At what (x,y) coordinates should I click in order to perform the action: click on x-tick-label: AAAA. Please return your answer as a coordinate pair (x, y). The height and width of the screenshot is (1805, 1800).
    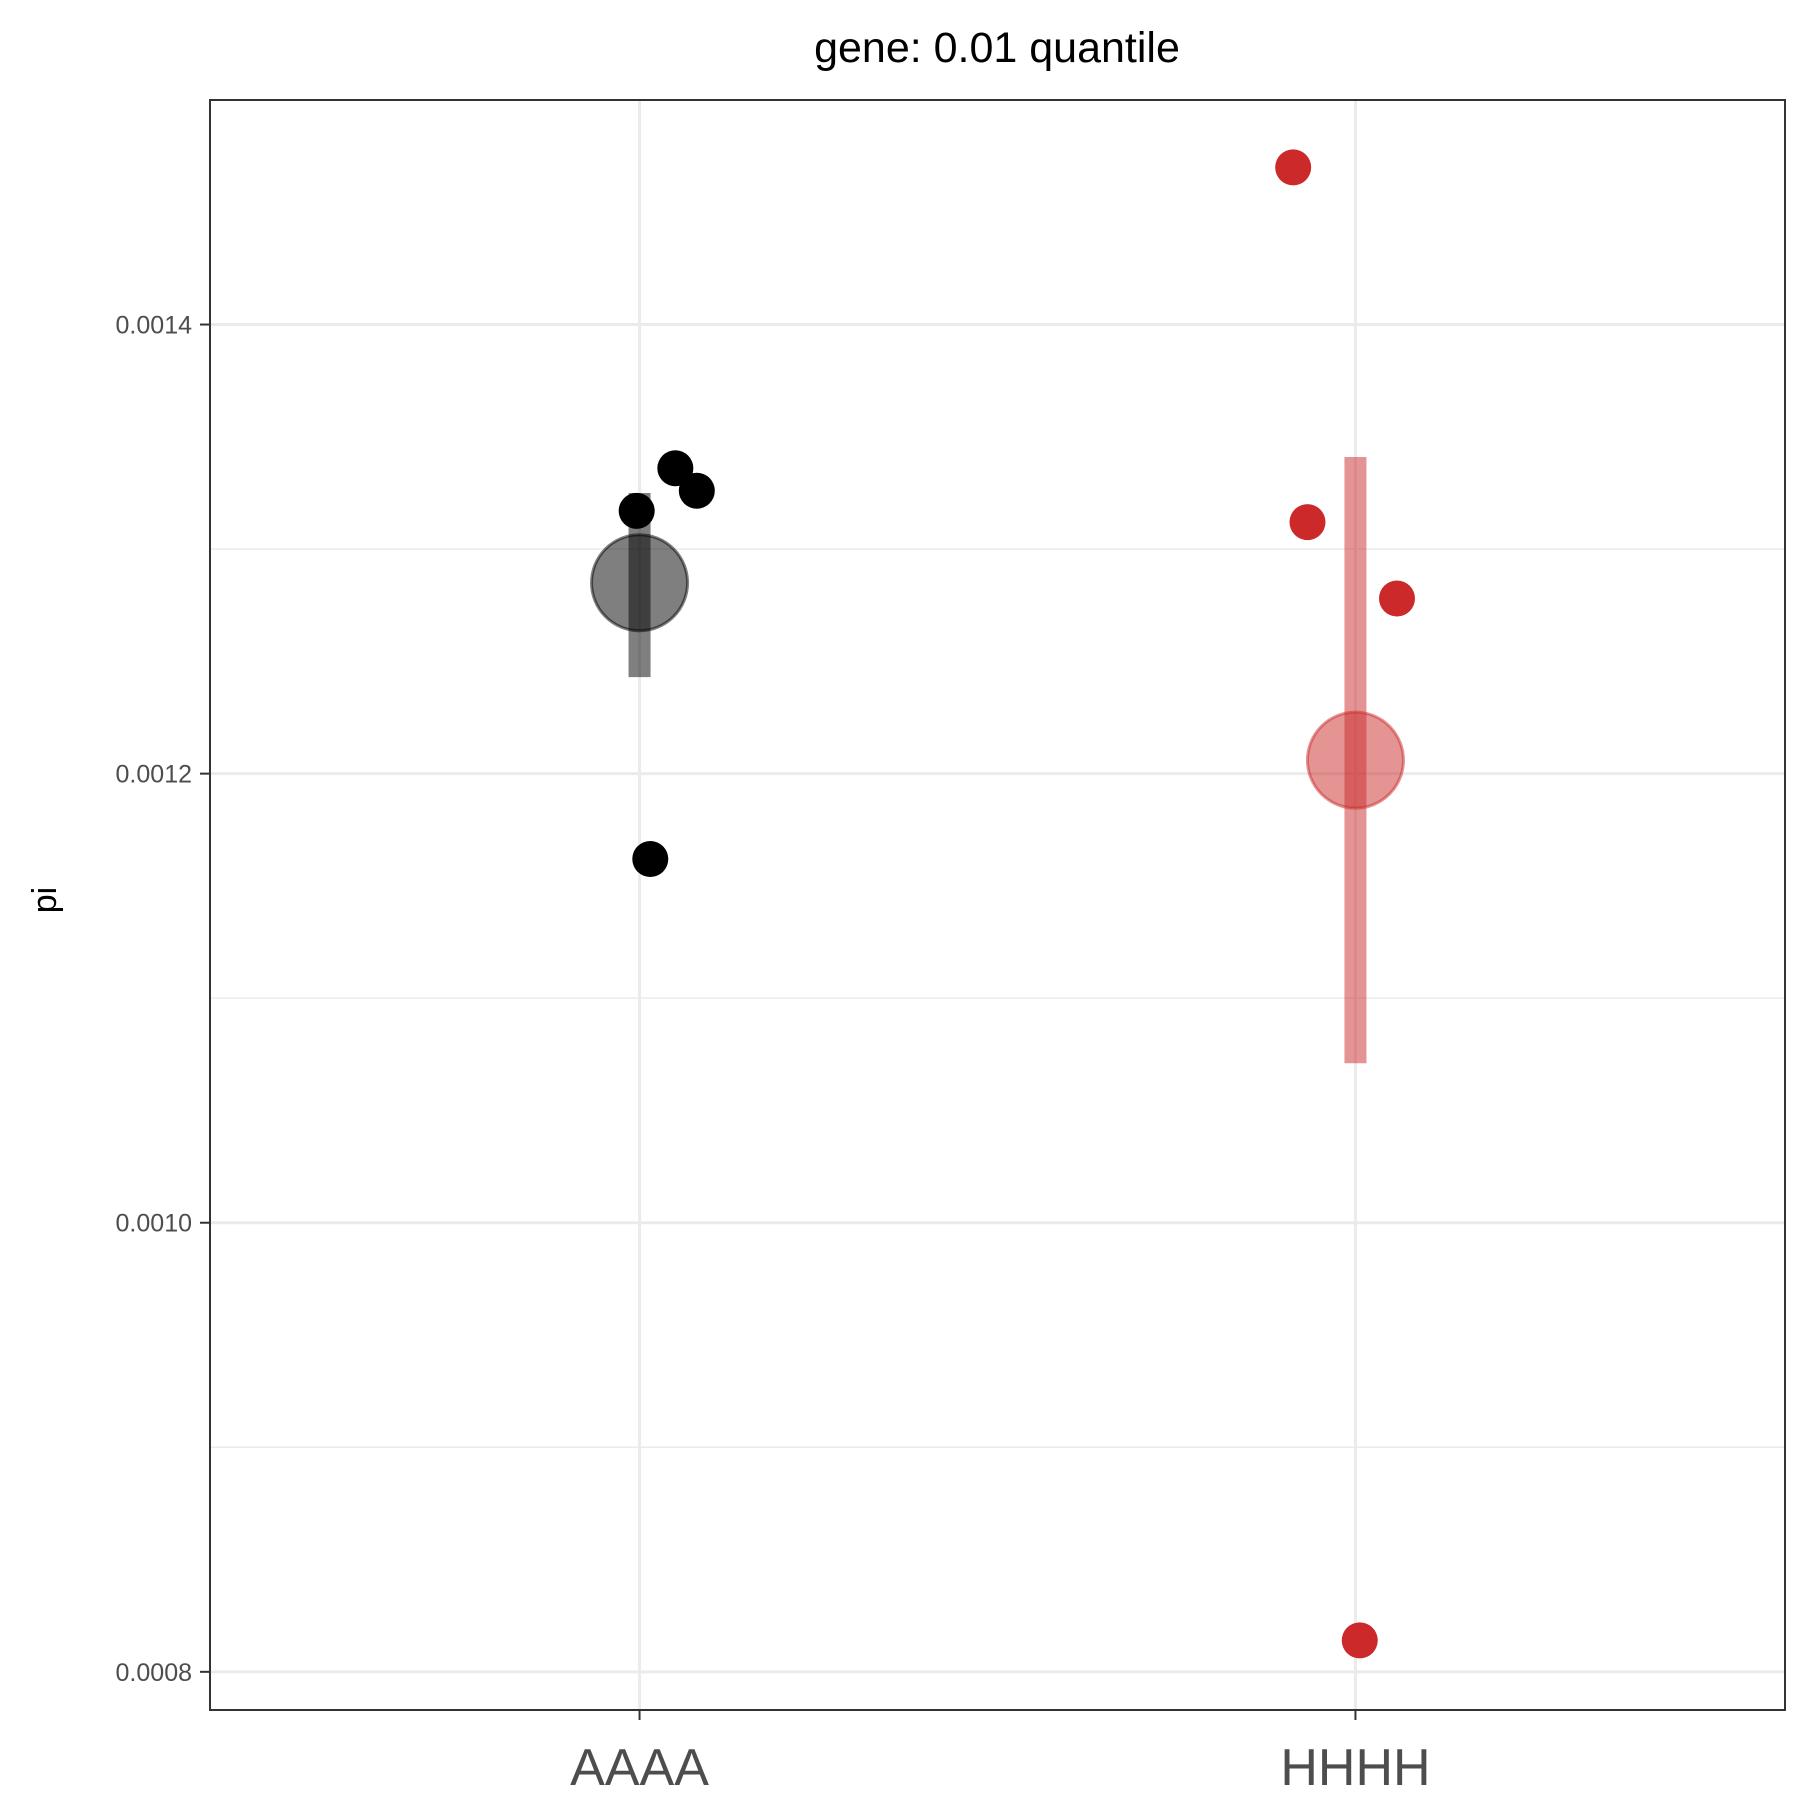
    Looking at the image, I should click on (639, 1768).